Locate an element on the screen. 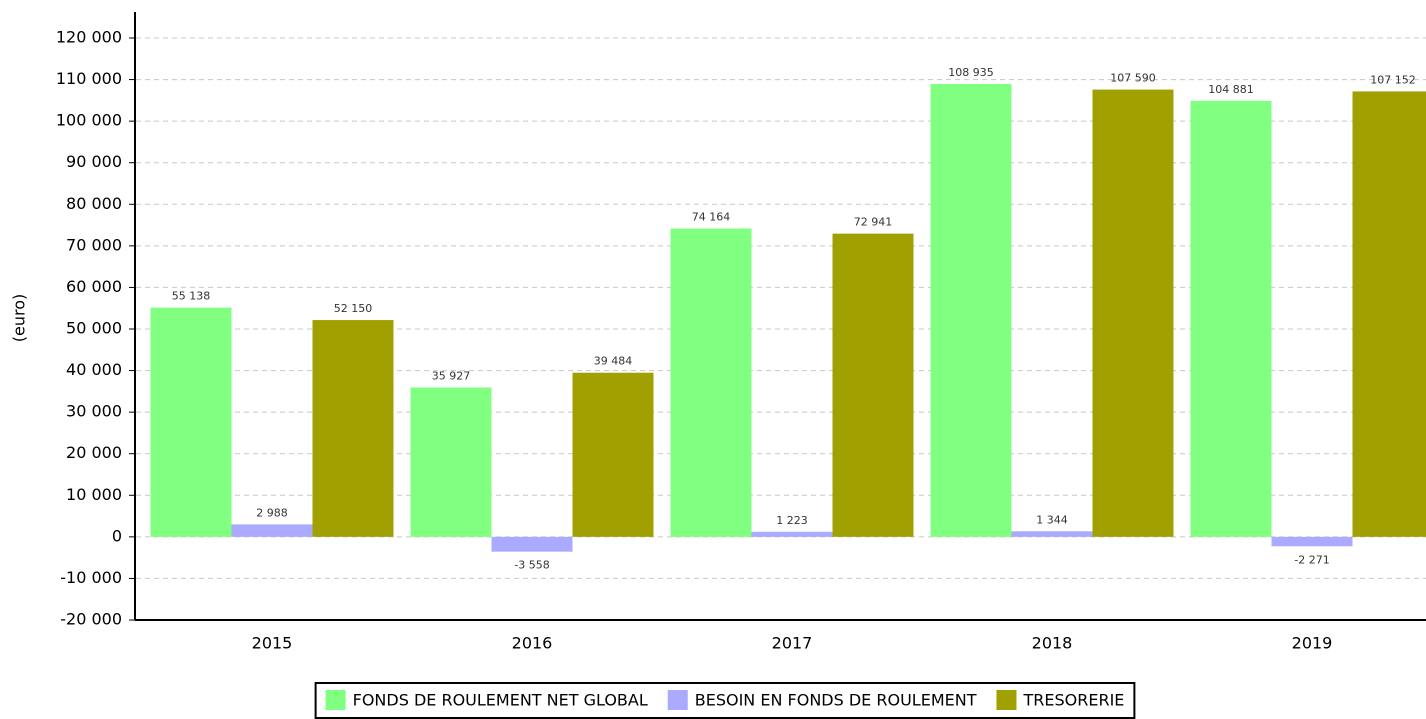 This screenshot has width=1426, height=719. legend-label: FONDS DE ROULEMENT NET GLOBAL is located at coordinates (500, 700).